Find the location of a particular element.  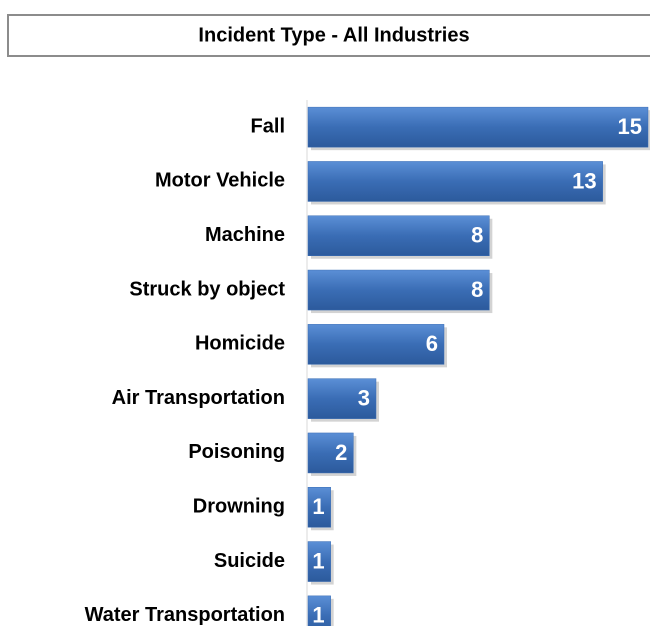

category-label: Machine is located at coordinates (245, 235).